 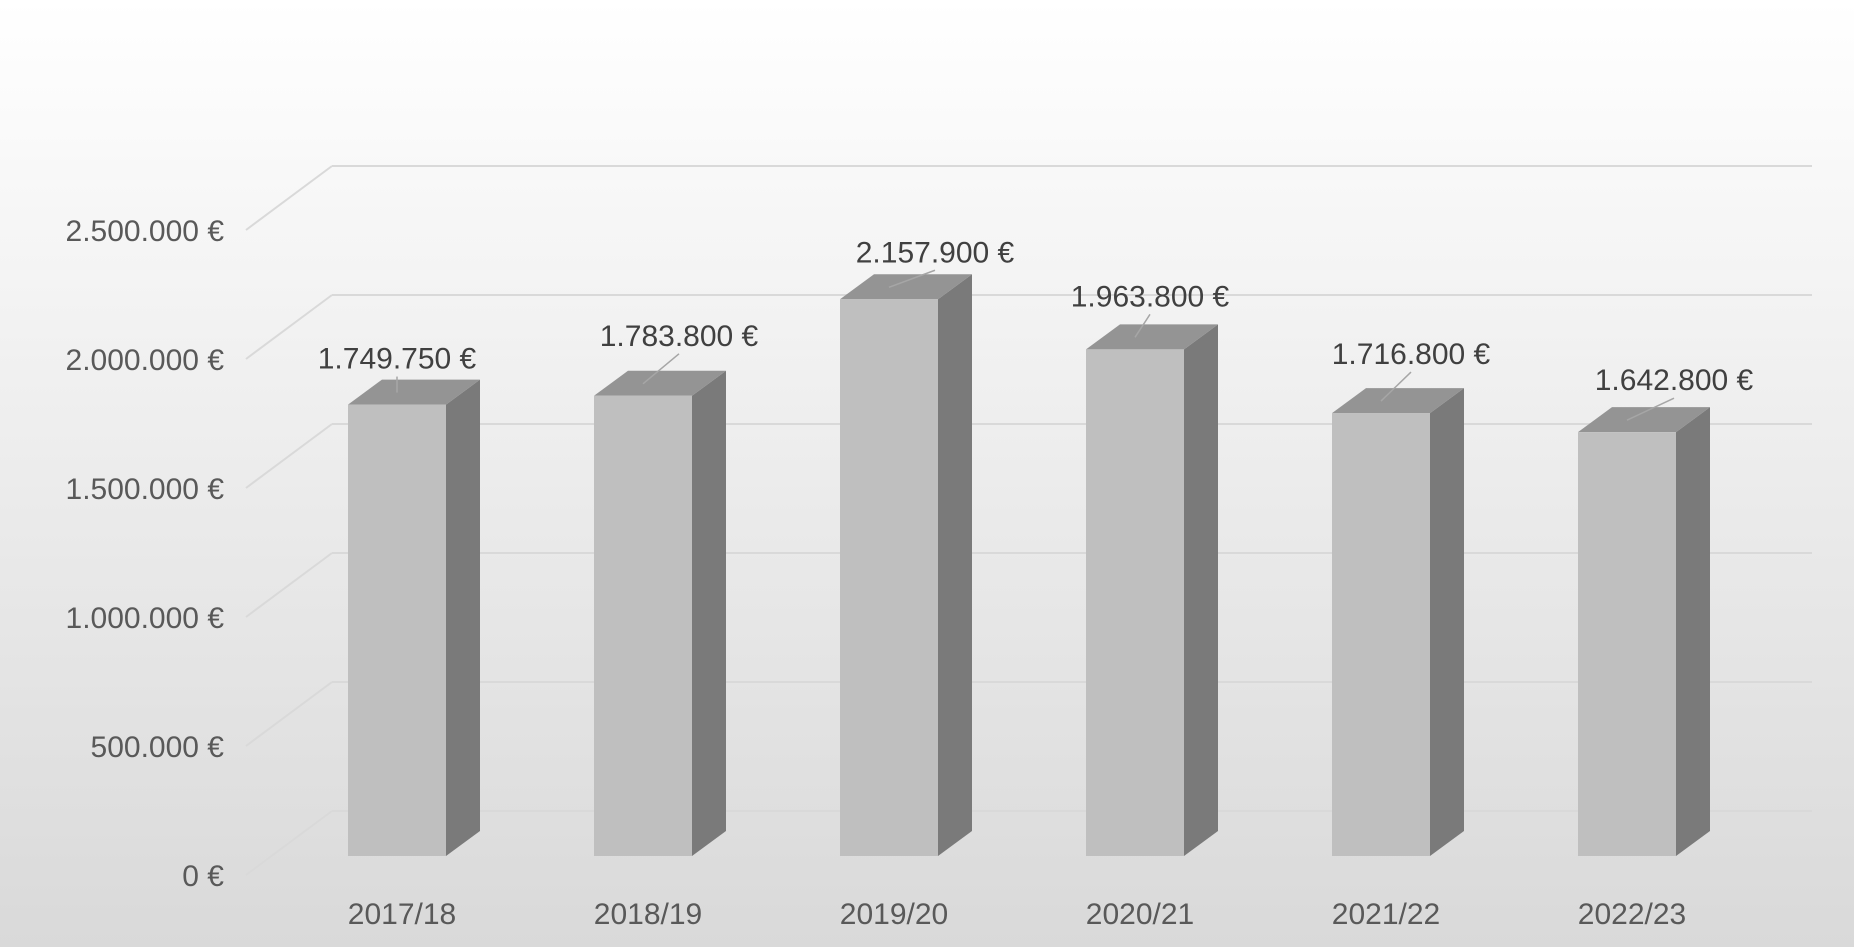 What do you see at coordinates (935, 252) in the screenshot?
I see `data-label: 2.157.900 €` at bounding box center [935, 252].